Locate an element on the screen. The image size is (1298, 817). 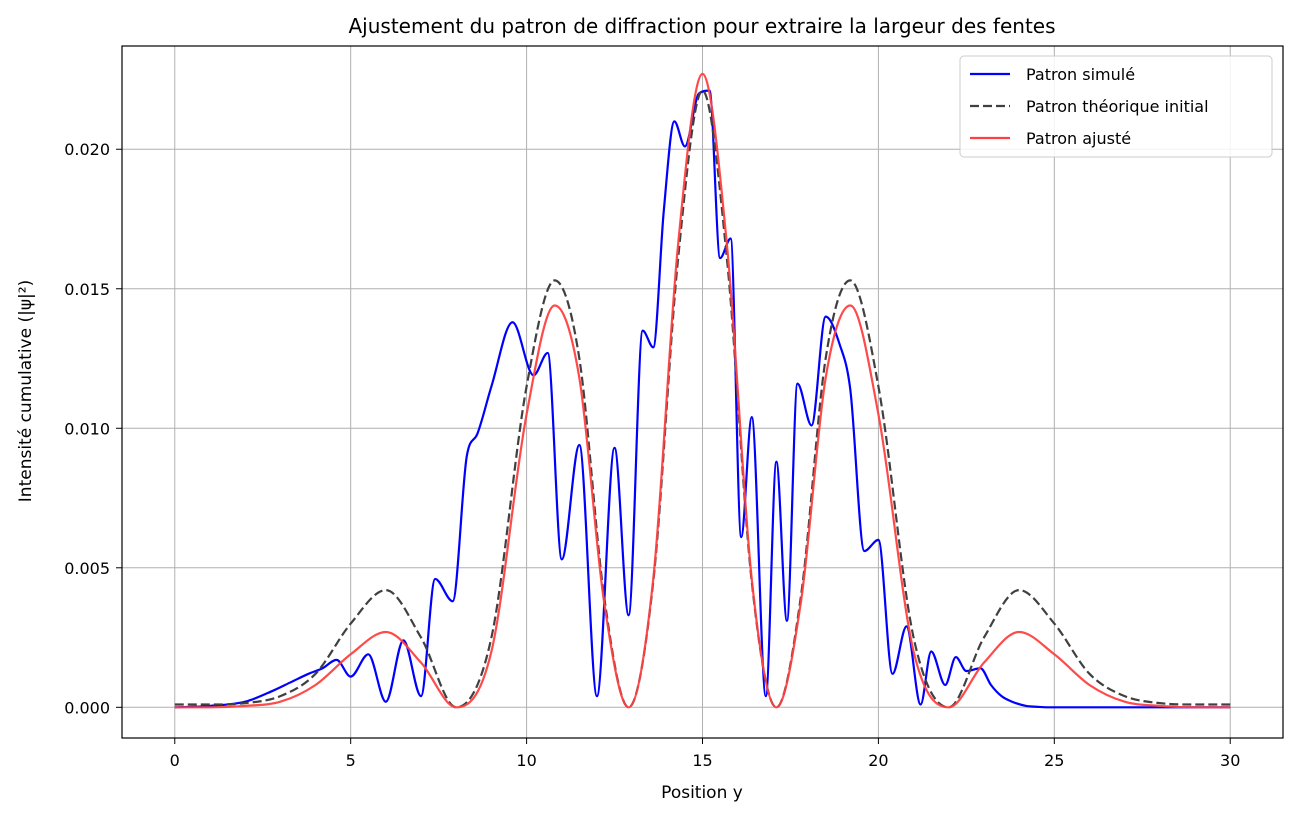
y-tick-label: 0.000 is located at coordinates (87, 707).